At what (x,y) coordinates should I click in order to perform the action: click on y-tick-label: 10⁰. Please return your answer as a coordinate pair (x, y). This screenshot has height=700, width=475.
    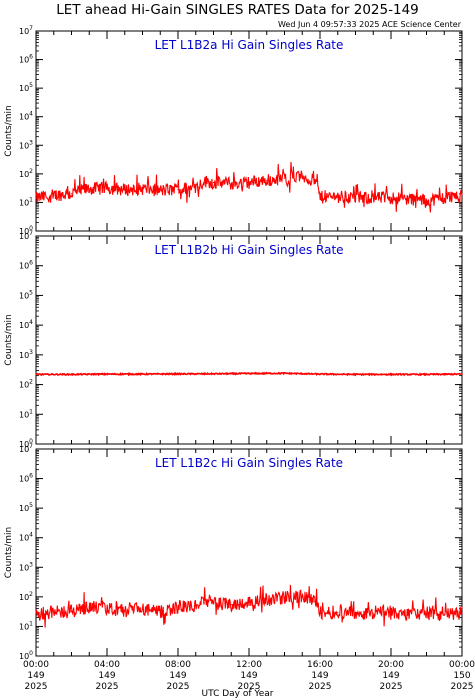
    Looking at the image, I should click on (26, 443).